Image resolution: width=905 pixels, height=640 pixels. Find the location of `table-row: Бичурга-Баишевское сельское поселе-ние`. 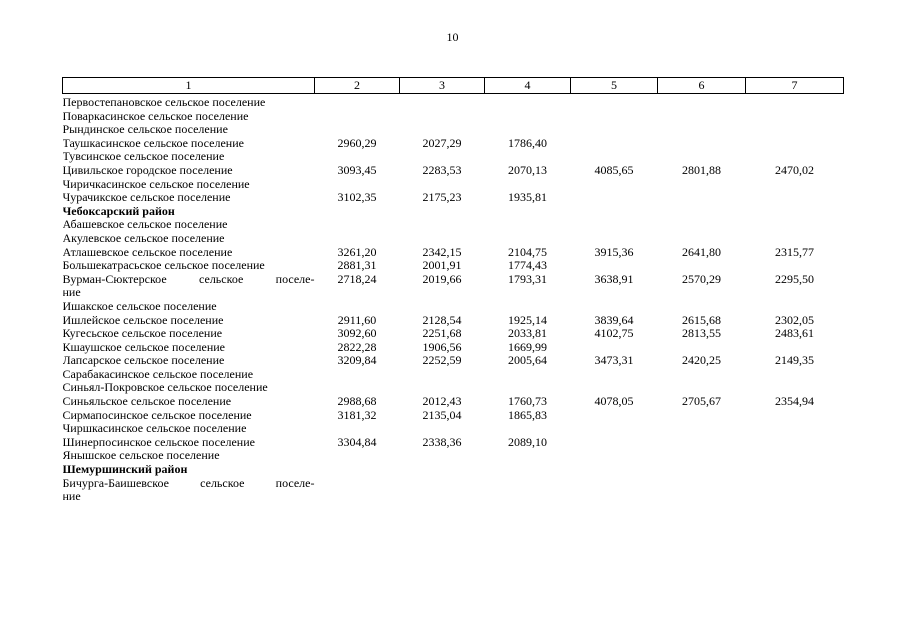

table-row: Бичурга-Баишевское сельское поселе-ние is located at coordinates (453, 490).